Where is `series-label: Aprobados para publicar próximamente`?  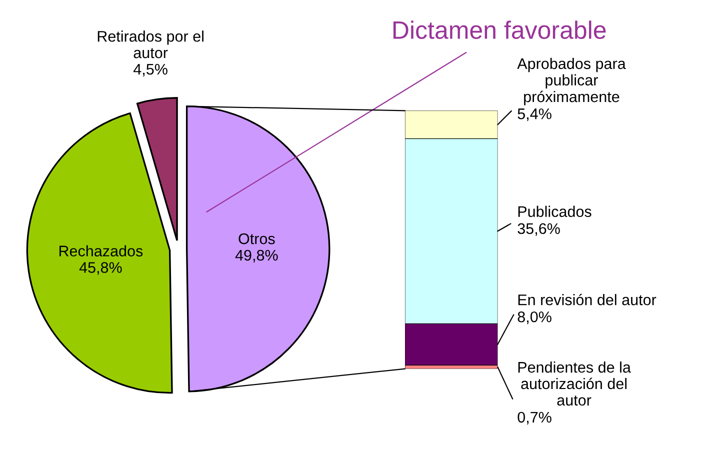
series-label: Aprobados para publicar próximamente is located at coordinates (571, 82).